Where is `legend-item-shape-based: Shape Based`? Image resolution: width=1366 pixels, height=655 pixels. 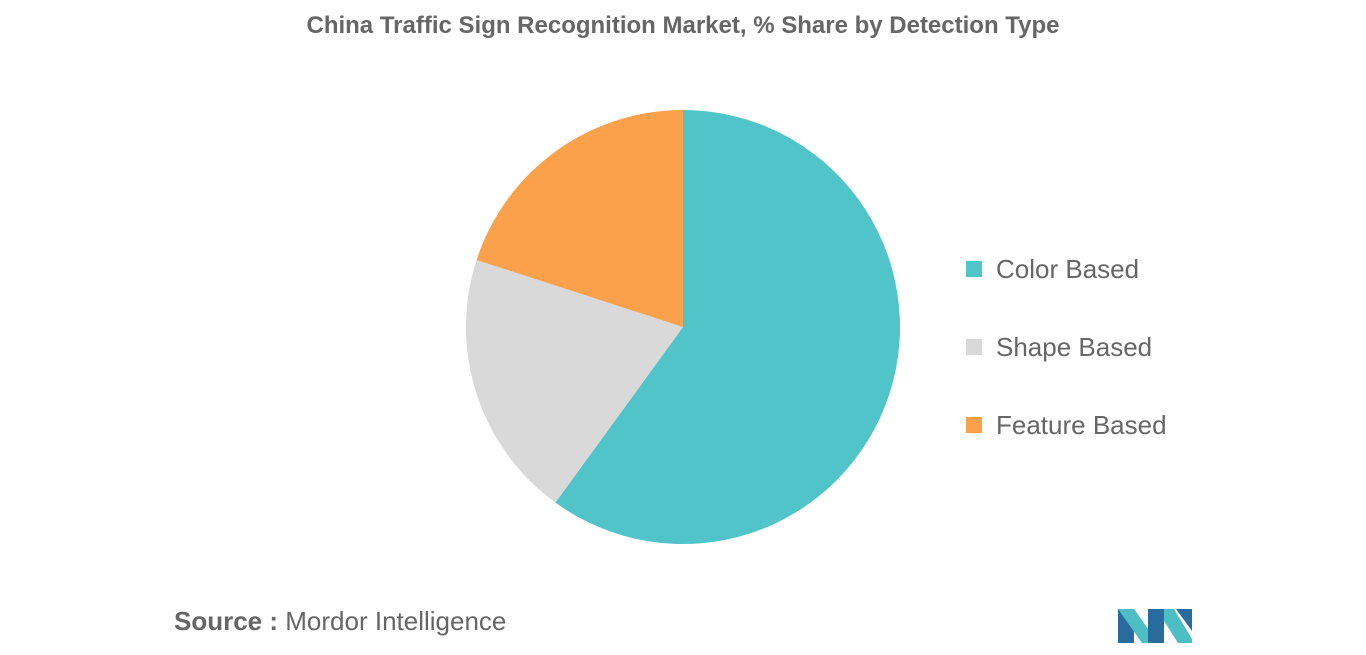 legend-item-shape-based: Shape Based is located at coordinates (1066, 347).